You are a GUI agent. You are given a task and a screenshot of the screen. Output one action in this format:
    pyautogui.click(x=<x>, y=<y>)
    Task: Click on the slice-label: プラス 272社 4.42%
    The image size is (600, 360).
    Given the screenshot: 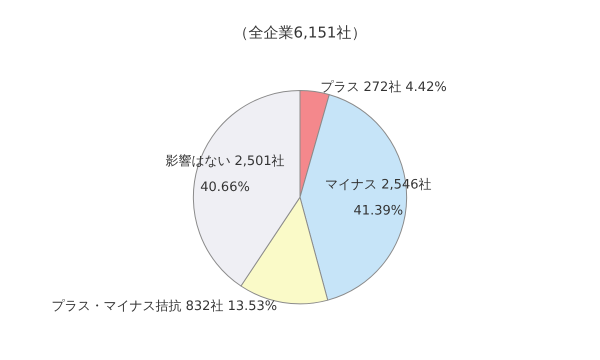 What is the action you would take?
    pyautogui.click(x=383, y=88)
    